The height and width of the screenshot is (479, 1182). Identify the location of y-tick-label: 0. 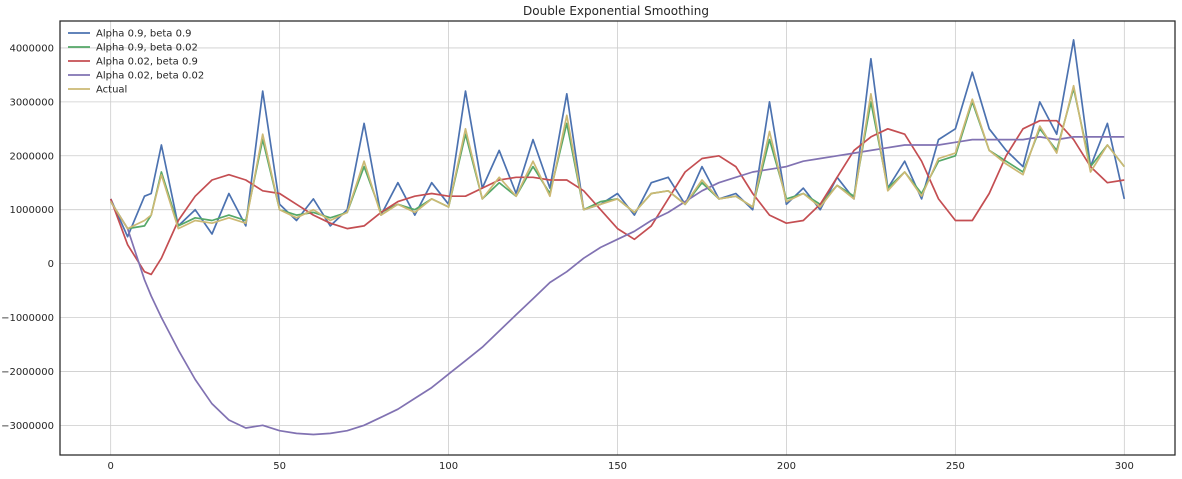
(51, 264).